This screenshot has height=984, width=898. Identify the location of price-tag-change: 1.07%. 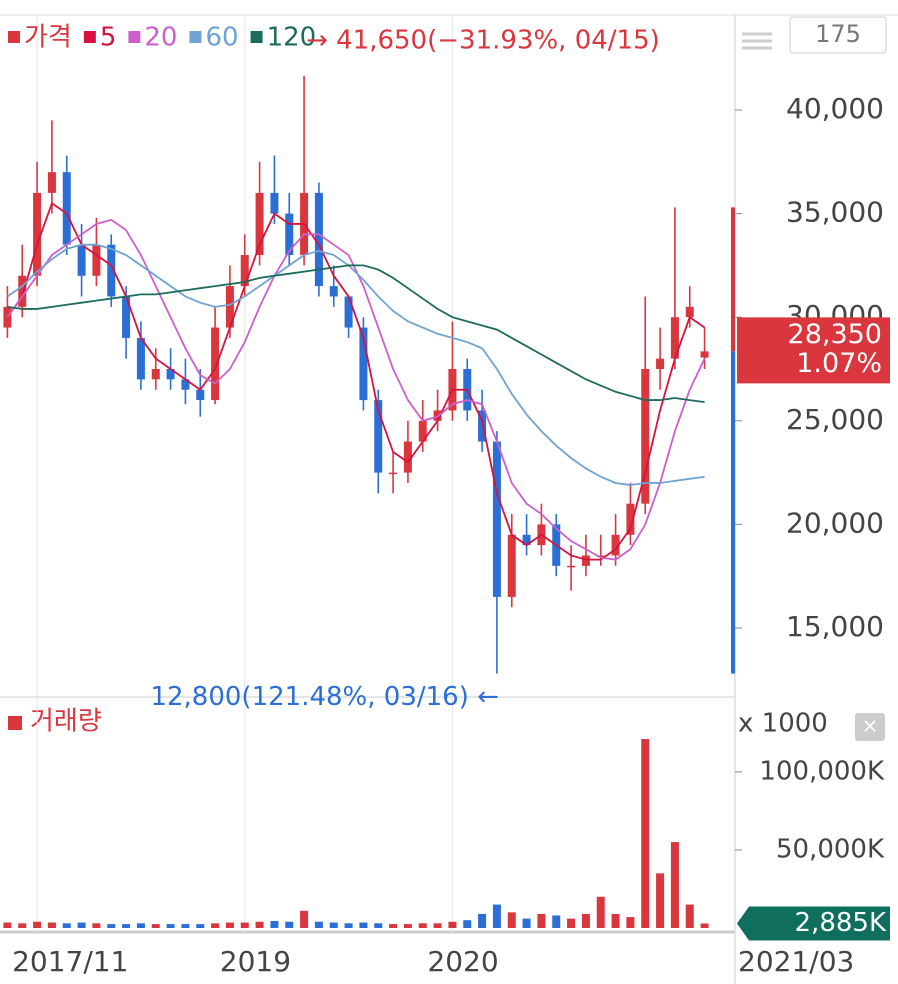
(839, 363).